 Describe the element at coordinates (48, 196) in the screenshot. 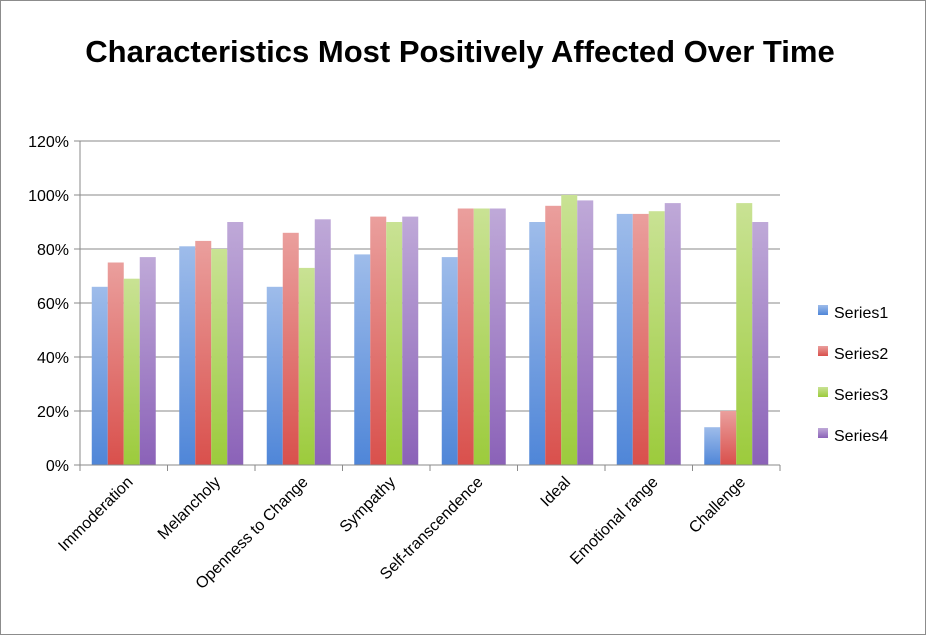

I see `y-tick-label: 100%` at that location.